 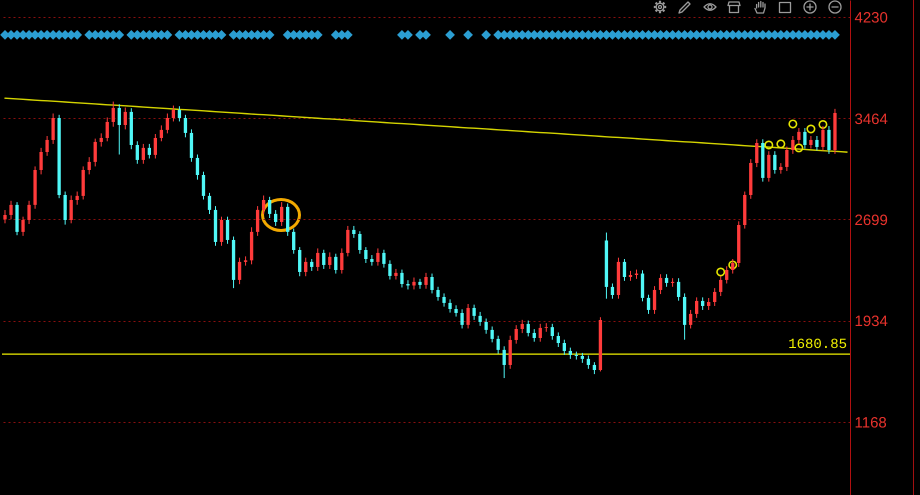 I want to click on y-tick-label: 2699, so click(x=871, y=220).